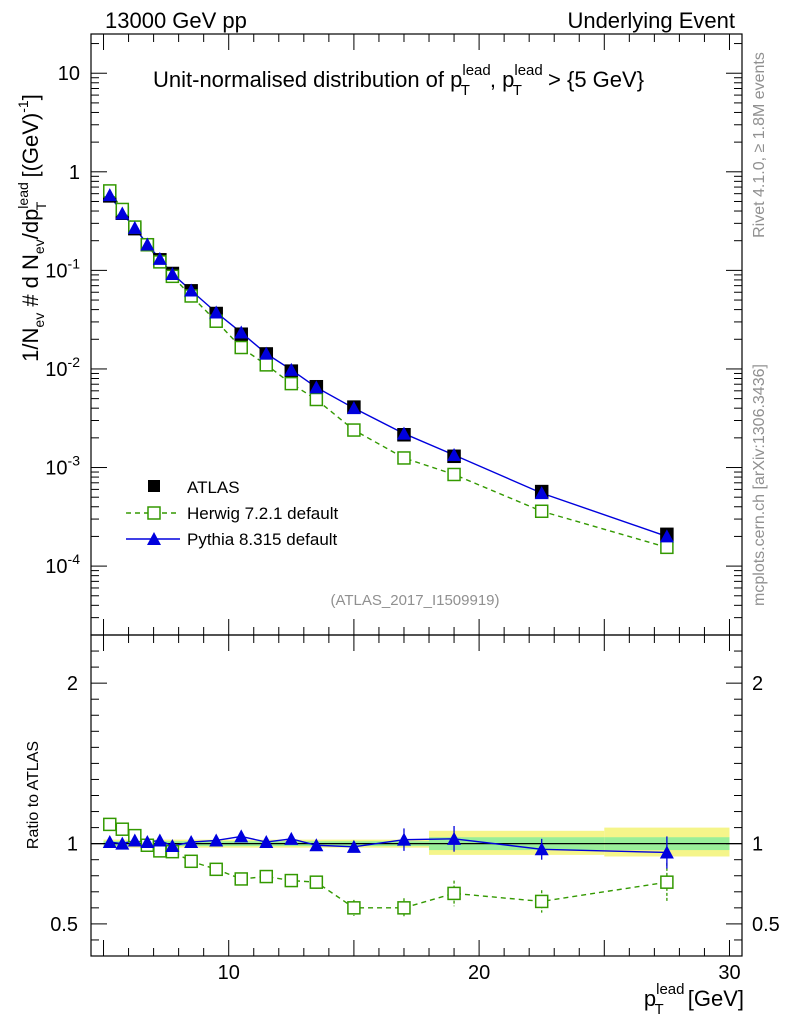 This screenshot has height=1024, width=786. I want to click on x-tick-label: 30, so click(729, 973).